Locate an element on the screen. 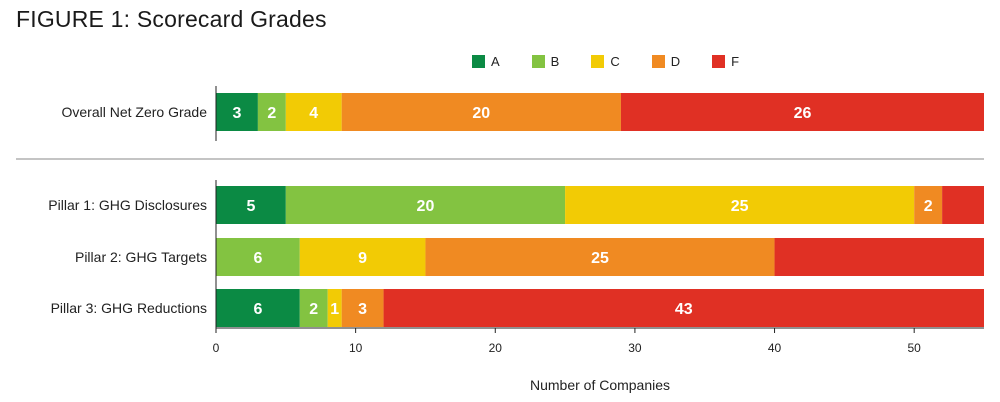 Image resolution: width=1000 pixels, height=402 pixels. category-label: Overall Net Zero Grade is located at coordinates (135, 112).